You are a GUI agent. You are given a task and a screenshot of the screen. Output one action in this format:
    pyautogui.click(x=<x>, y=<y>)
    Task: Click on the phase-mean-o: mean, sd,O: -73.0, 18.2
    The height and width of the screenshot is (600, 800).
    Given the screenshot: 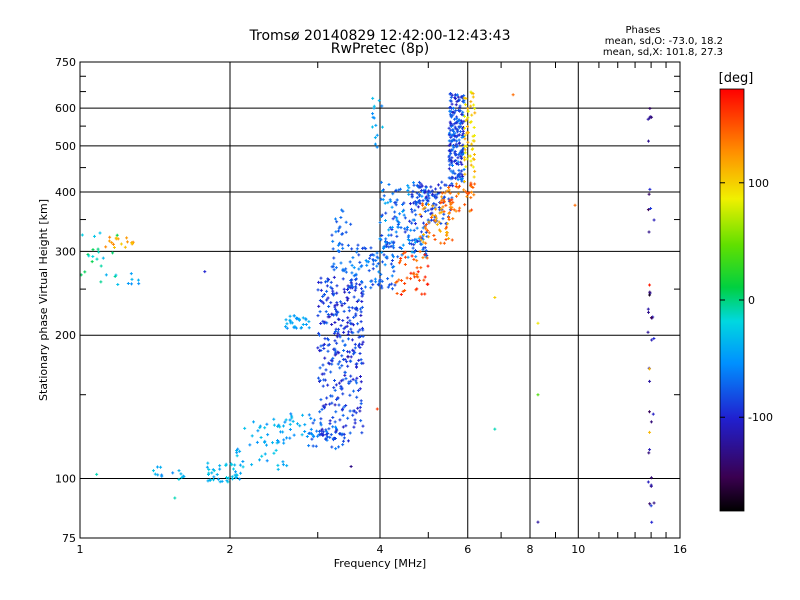 What is the action you would take?
    pyautogui.click(x=664, y=41)
    